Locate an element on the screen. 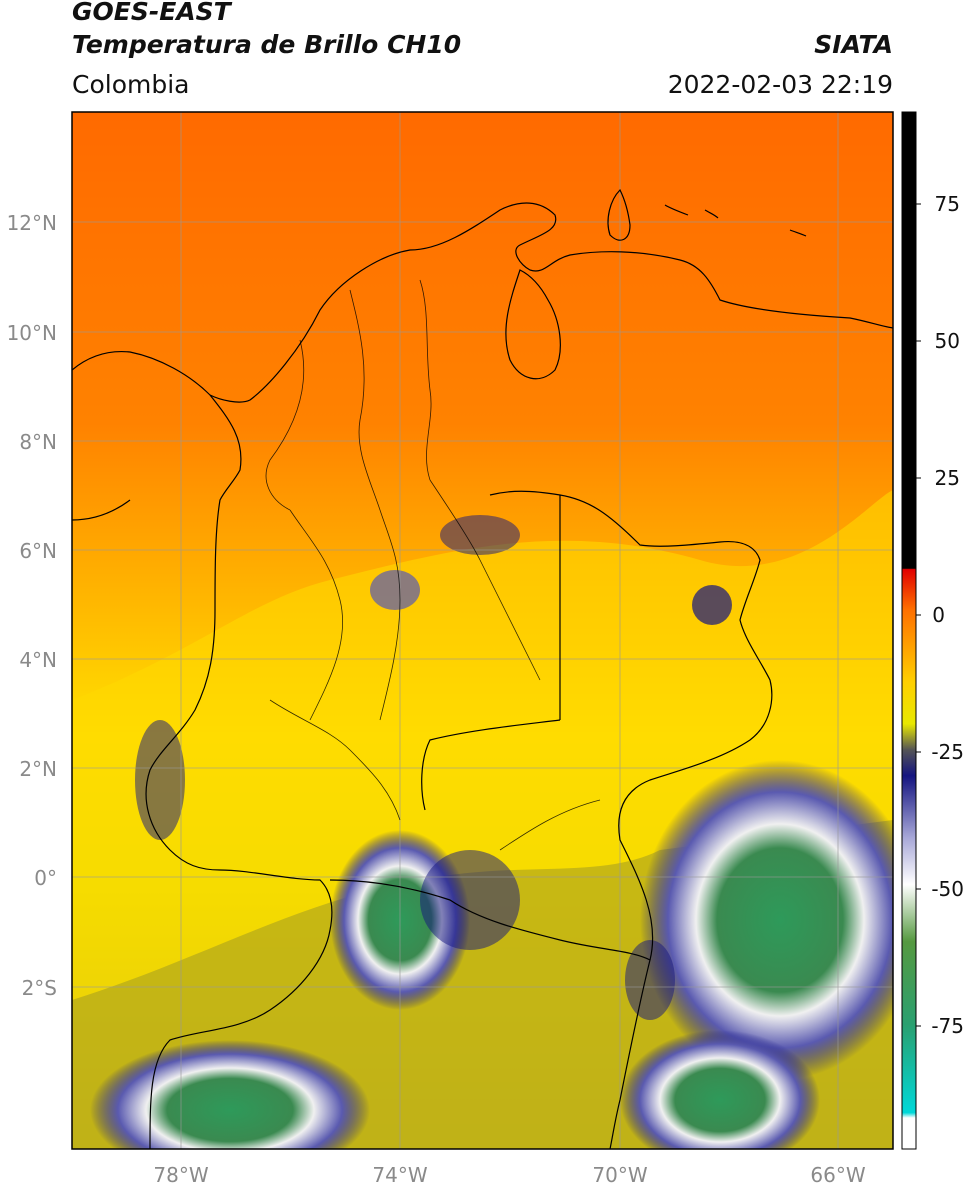 Image resolution: width=966 pixels, height=1190 pixels. colorbar-ticks: 75 50 25 0 -25 -50 -75 is located at coordinates (947, 615).